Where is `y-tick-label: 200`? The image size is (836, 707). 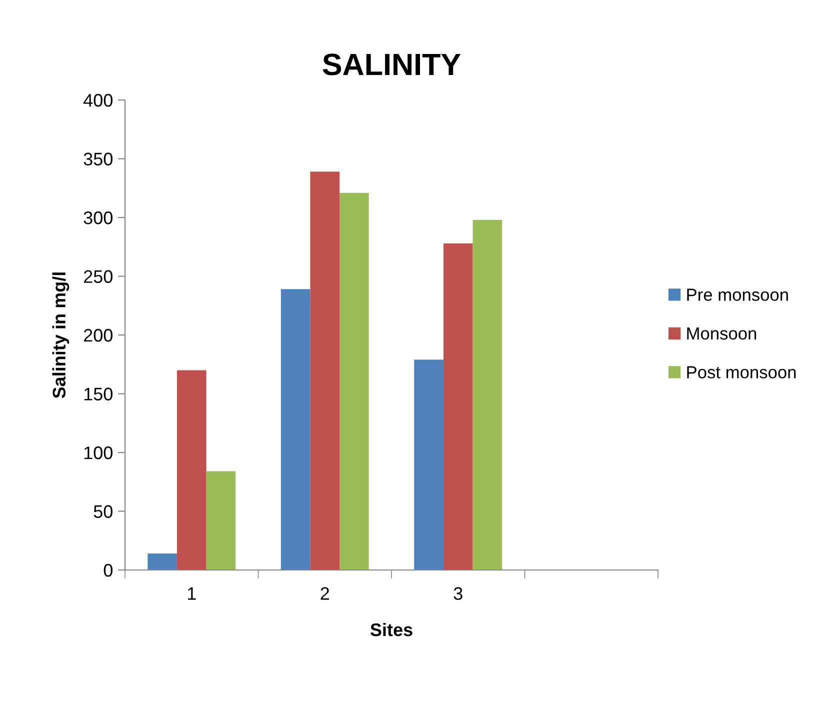 y-tick-label: 200 is located at coordinates (98, 335).